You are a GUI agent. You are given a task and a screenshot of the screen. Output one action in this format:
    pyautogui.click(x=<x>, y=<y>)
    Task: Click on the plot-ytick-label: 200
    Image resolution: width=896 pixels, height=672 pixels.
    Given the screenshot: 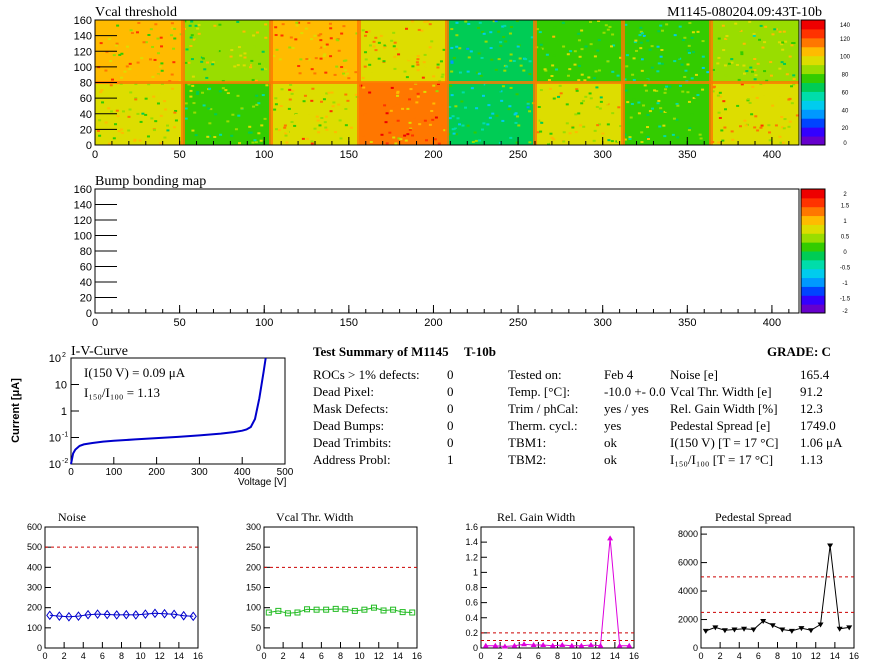 What is the action you would take?
    pyautogui.click(x=253, y=567)
    